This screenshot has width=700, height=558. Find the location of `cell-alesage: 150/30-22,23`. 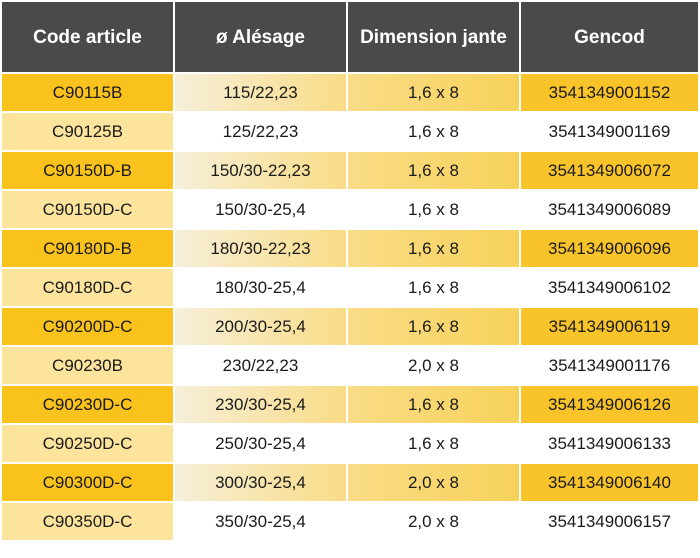

cell-alesage: 150/30-22,23 is located at coordinates (260, 170).